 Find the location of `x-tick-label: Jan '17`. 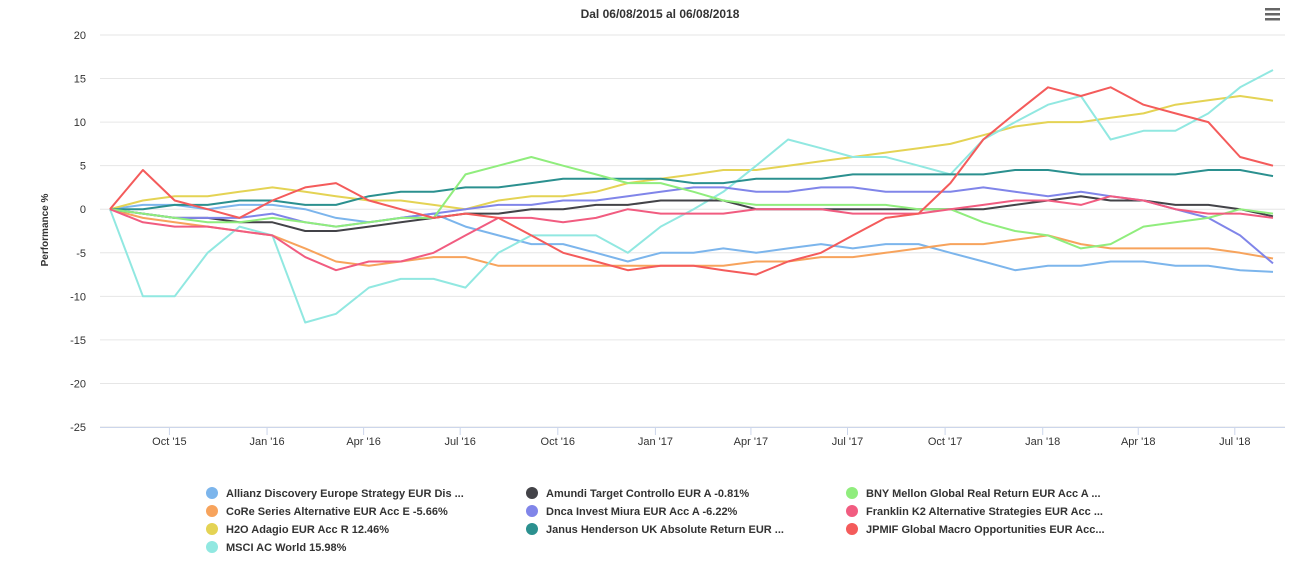

x-tick-label: Jan '17 is located at coordinates (655, 442).